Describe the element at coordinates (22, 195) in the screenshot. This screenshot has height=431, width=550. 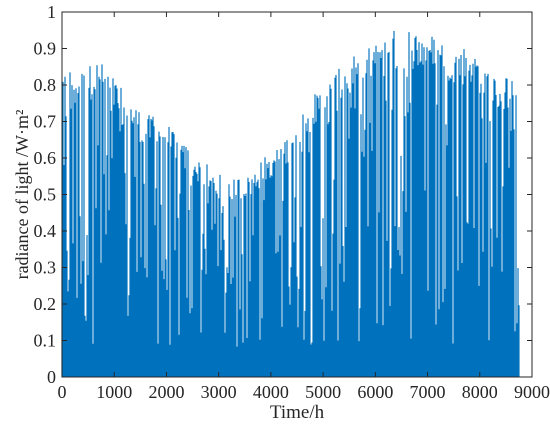
I see `y-axis-label: radiance of light /W·m²` at that location.